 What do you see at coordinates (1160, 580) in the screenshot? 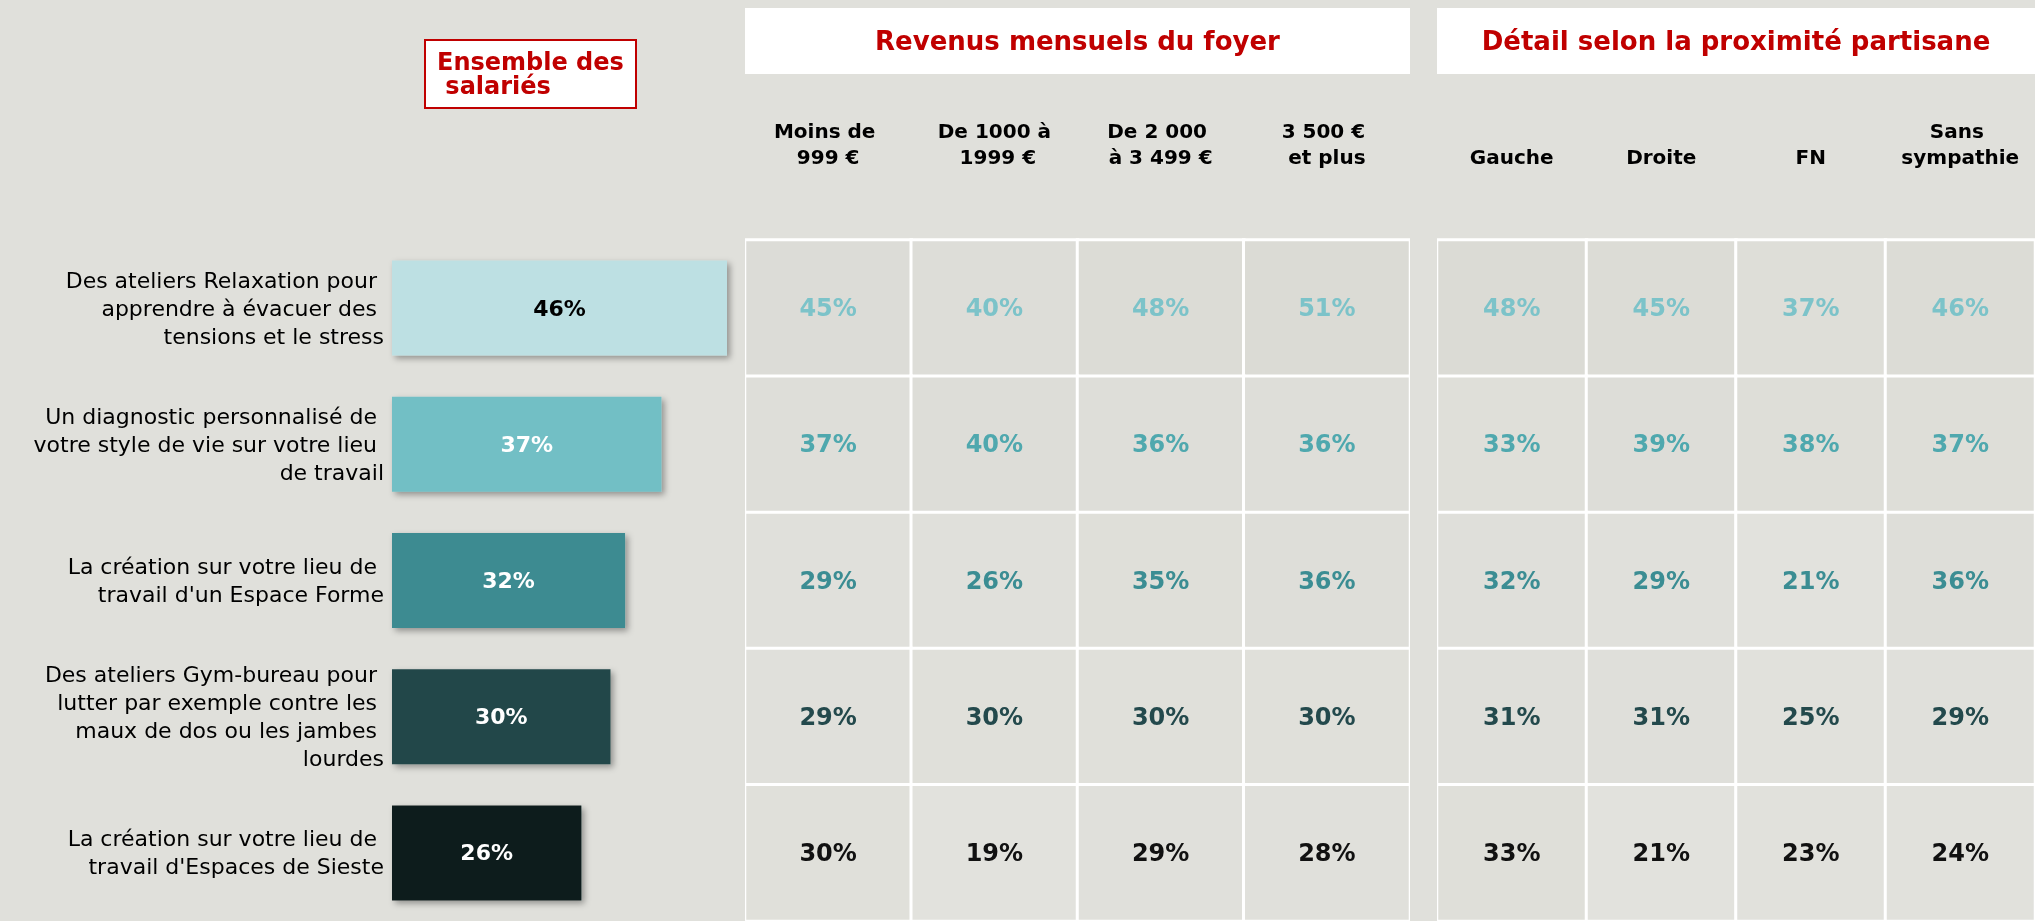
I see `data-label: 35%` at bounding box center [1160, 580].